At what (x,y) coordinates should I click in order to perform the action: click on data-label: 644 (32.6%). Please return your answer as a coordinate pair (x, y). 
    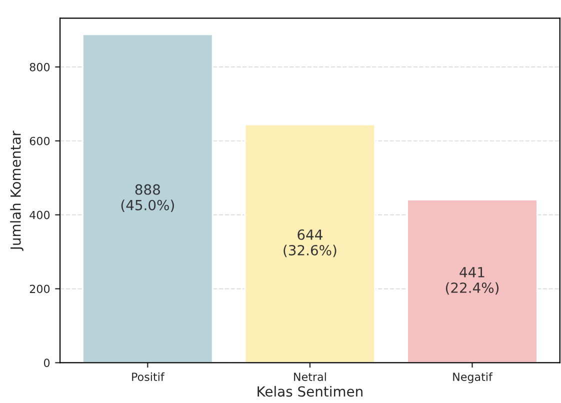
    Looking at the image, I should click on (310, 243).